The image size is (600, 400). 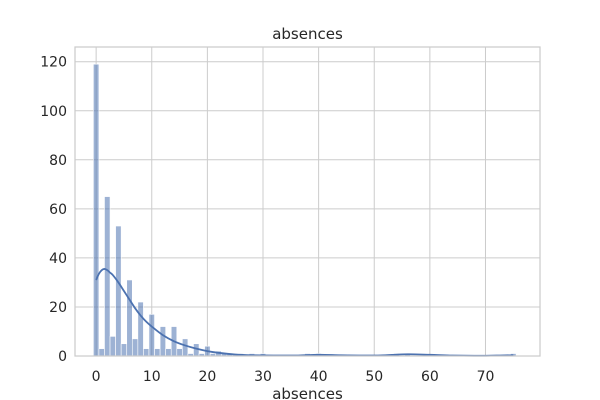 I want to click on y-tick-labels: 0 20 40 60 80 100 120, so click(x=53, y=210).